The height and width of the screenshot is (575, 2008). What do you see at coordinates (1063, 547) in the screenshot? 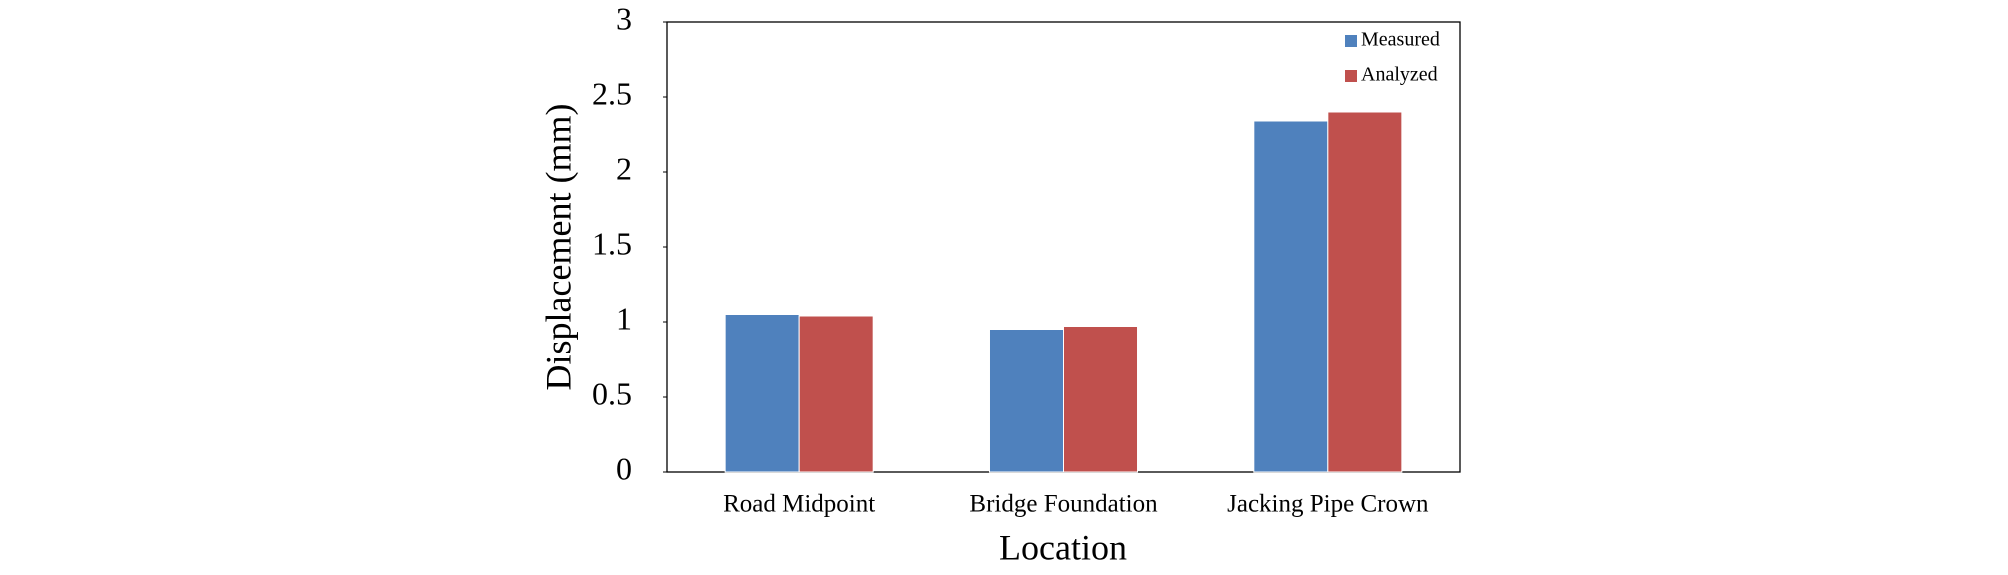
I see `x-axis-title: Location` at bounding box center [1063, 547].